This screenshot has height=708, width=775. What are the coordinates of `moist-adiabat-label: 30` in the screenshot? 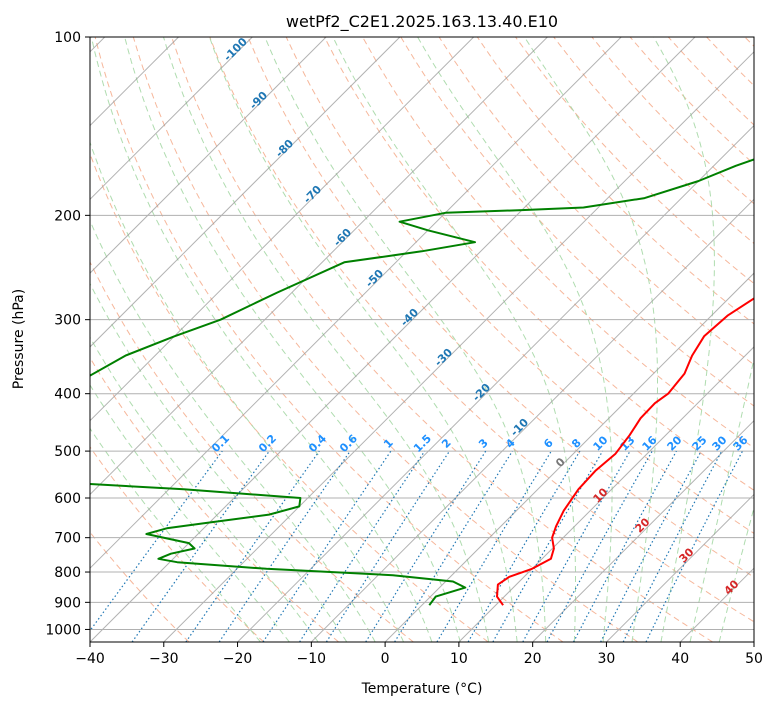 It's located at (687, 555).